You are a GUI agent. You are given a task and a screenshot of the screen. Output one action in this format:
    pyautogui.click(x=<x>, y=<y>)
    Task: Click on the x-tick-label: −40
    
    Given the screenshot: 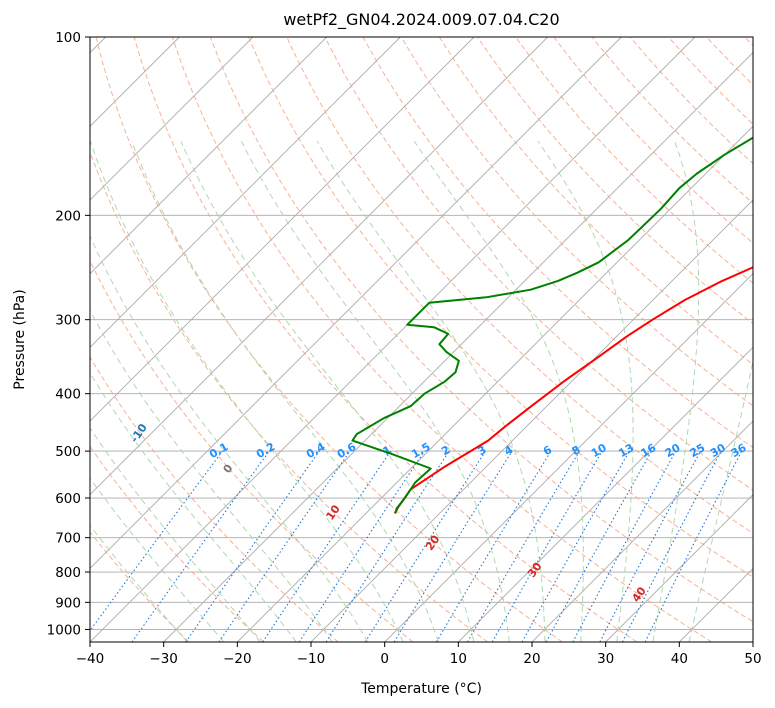 What is the action you would take?
    pyautogui.click(x=90, y=659)
    